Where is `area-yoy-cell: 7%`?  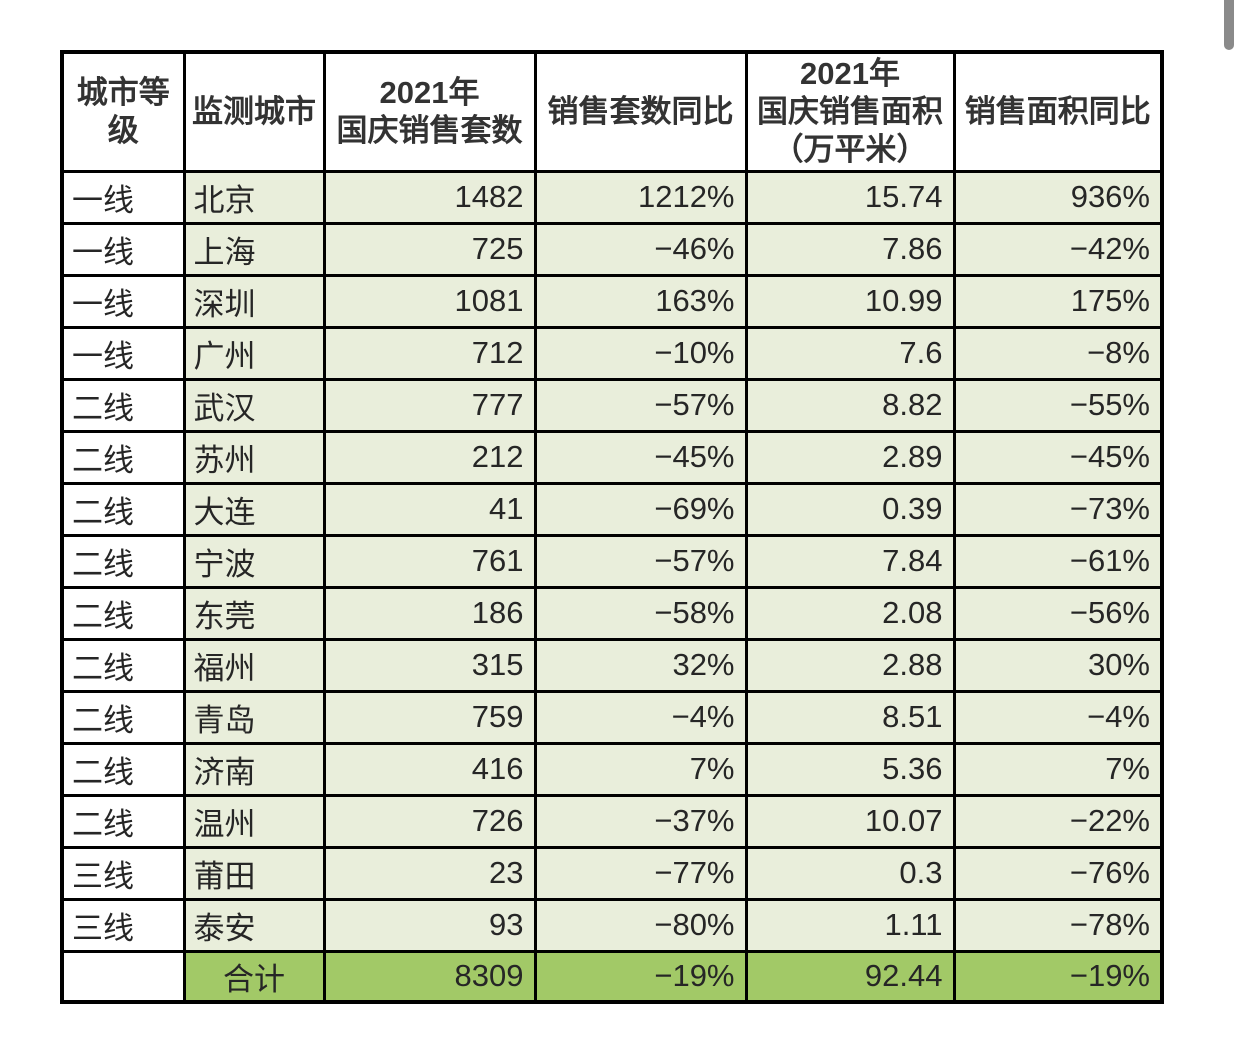
area-yoy-cell: 7% is located at coordinates (1058, 769).